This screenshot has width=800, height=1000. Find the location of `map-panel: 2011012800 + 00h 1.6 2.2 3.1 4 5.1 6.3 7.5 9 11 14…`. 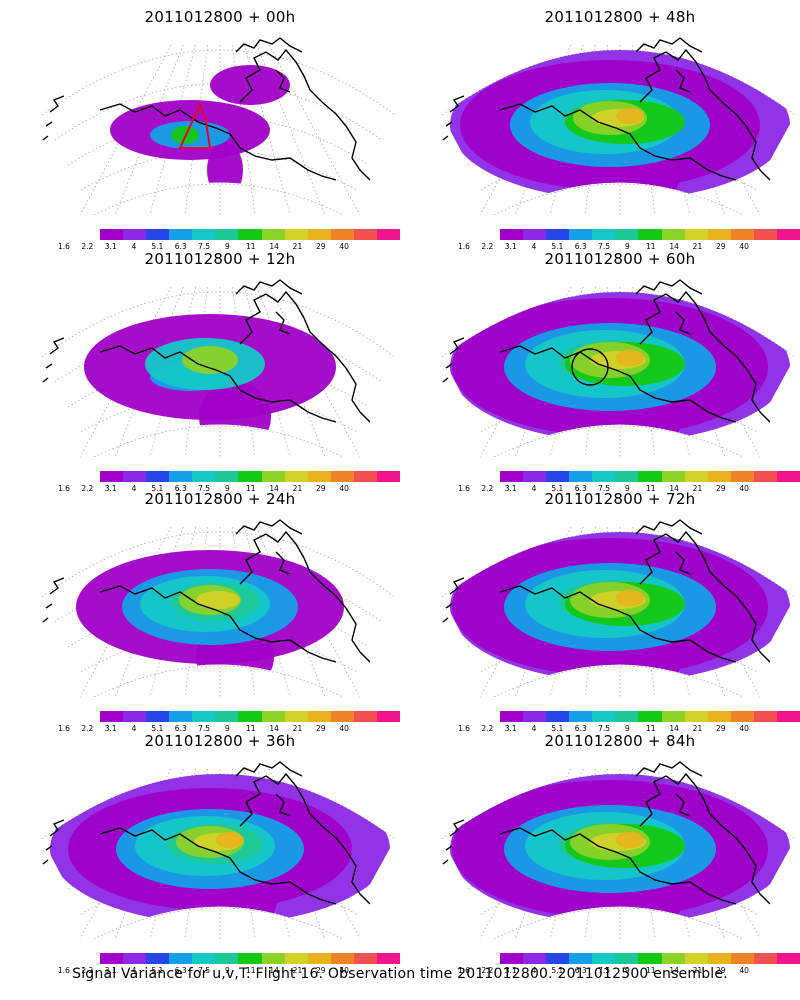

map-panel: 2011012800 + 00h 1.6 2.2 3.1 4 5.1 6.3 7.5 9 11 14… is located at coordinates (220, 129).